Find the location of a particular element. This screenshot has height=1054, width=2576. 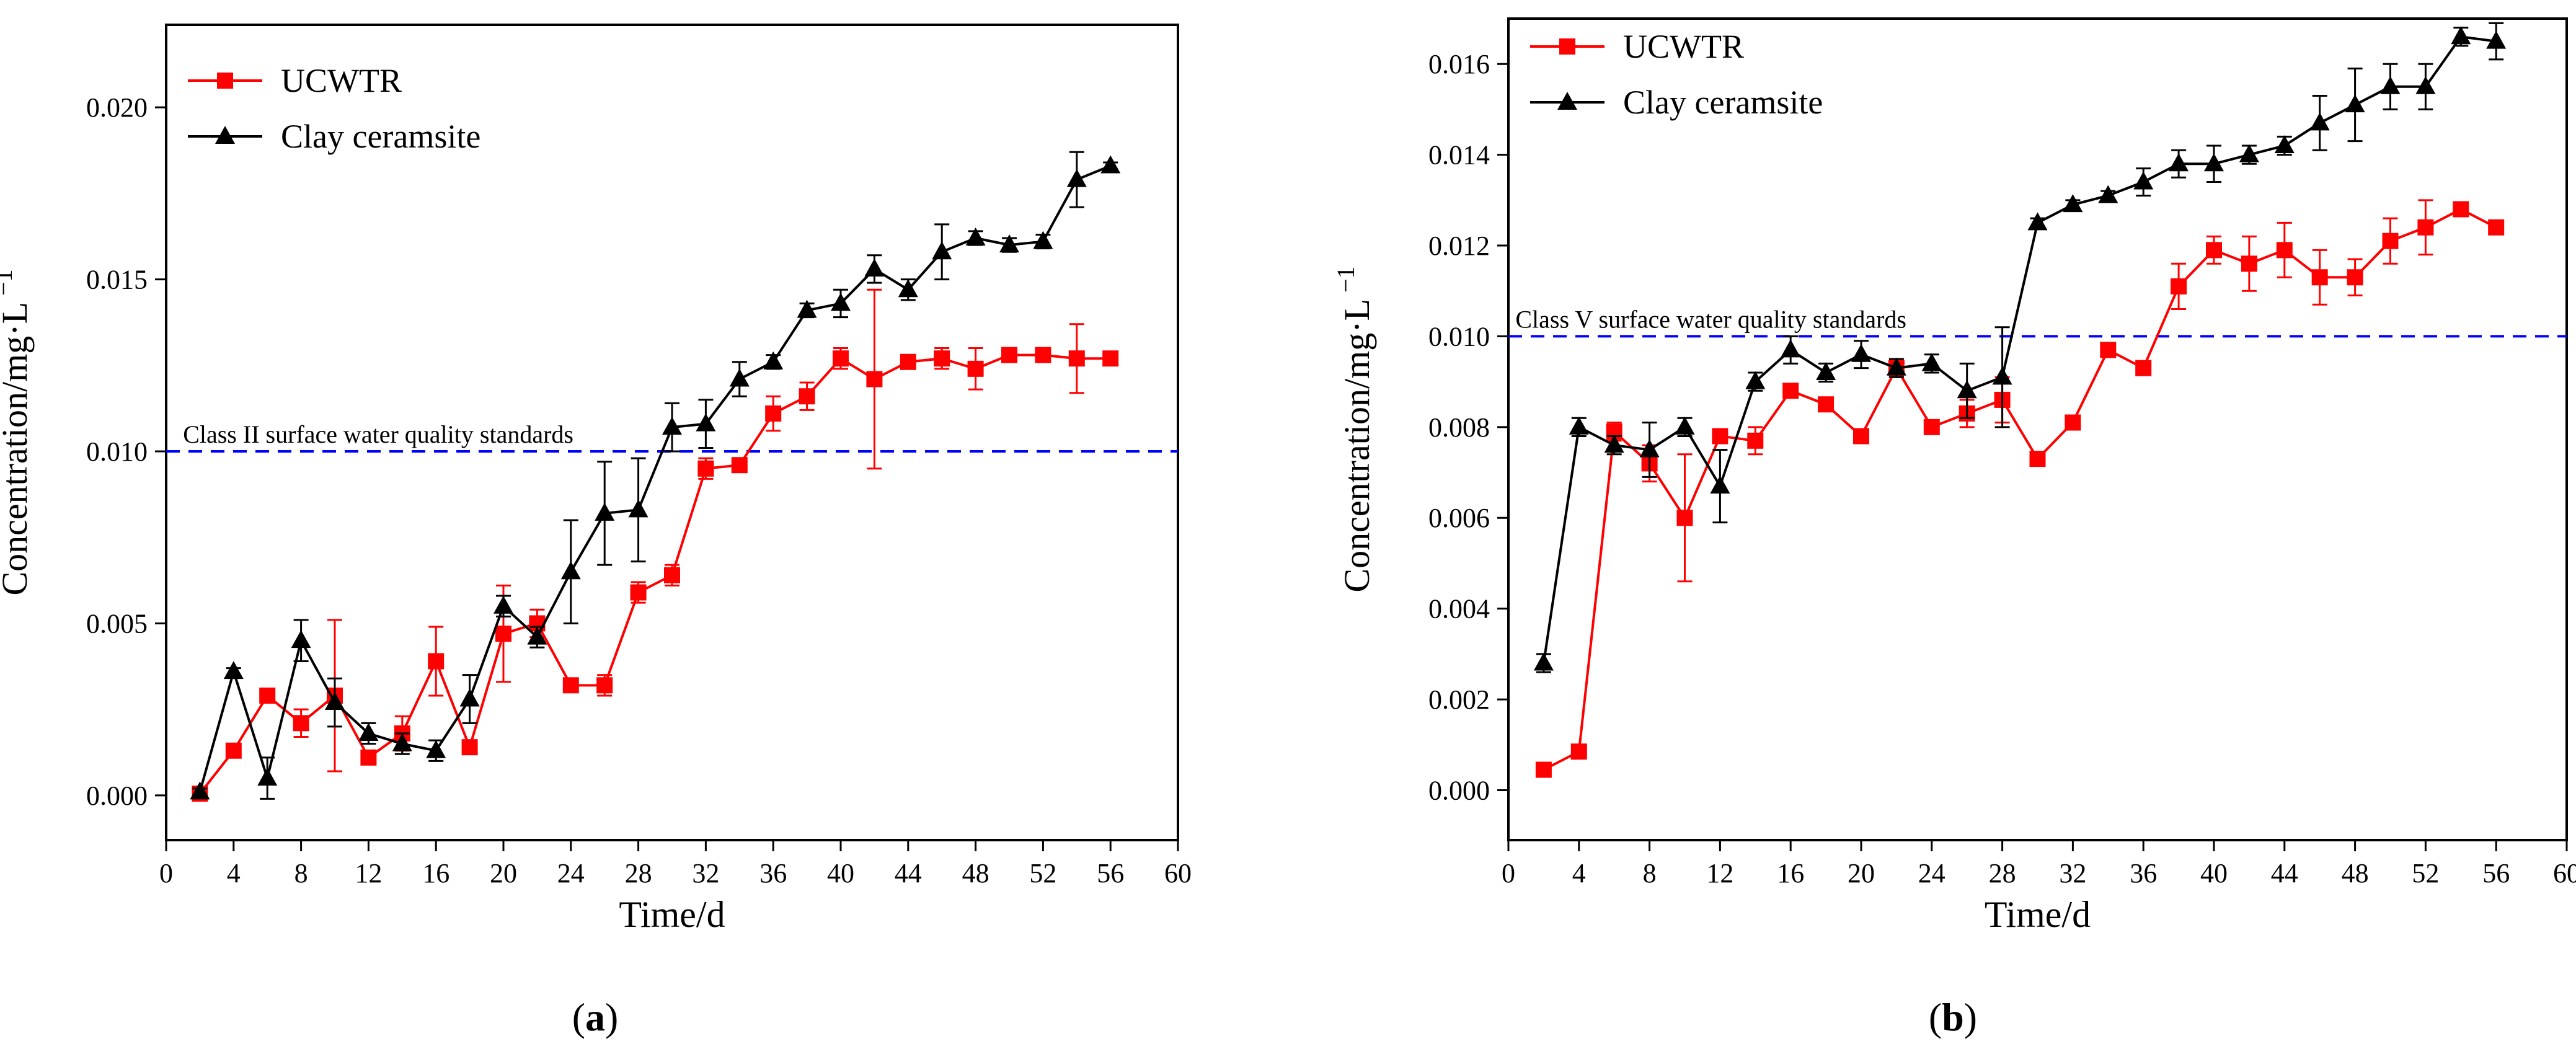

panel-letter: a is located at coordinates (595, 1017).